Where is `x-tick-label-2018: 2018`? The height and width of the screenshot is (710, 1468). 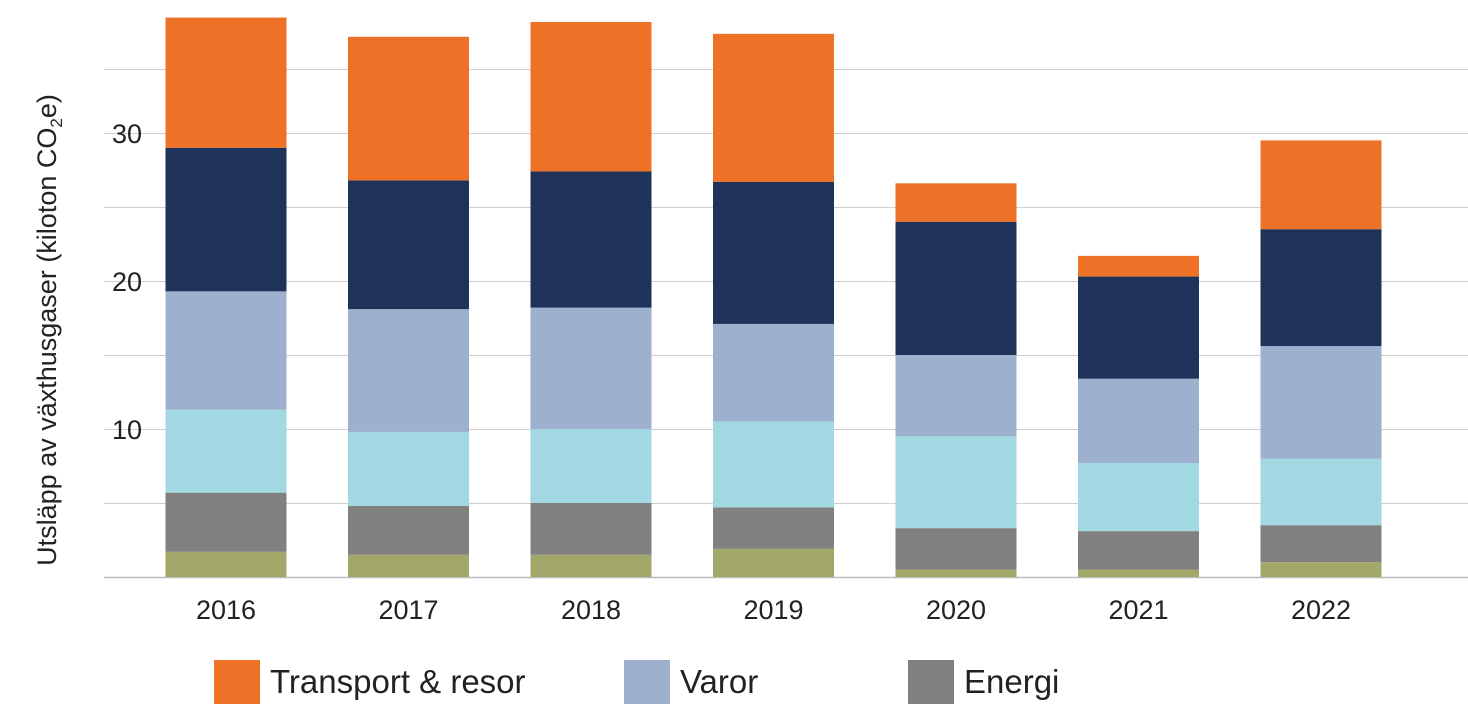
x-tick-label-2018: 2018 is located at coordinates (591, 610).